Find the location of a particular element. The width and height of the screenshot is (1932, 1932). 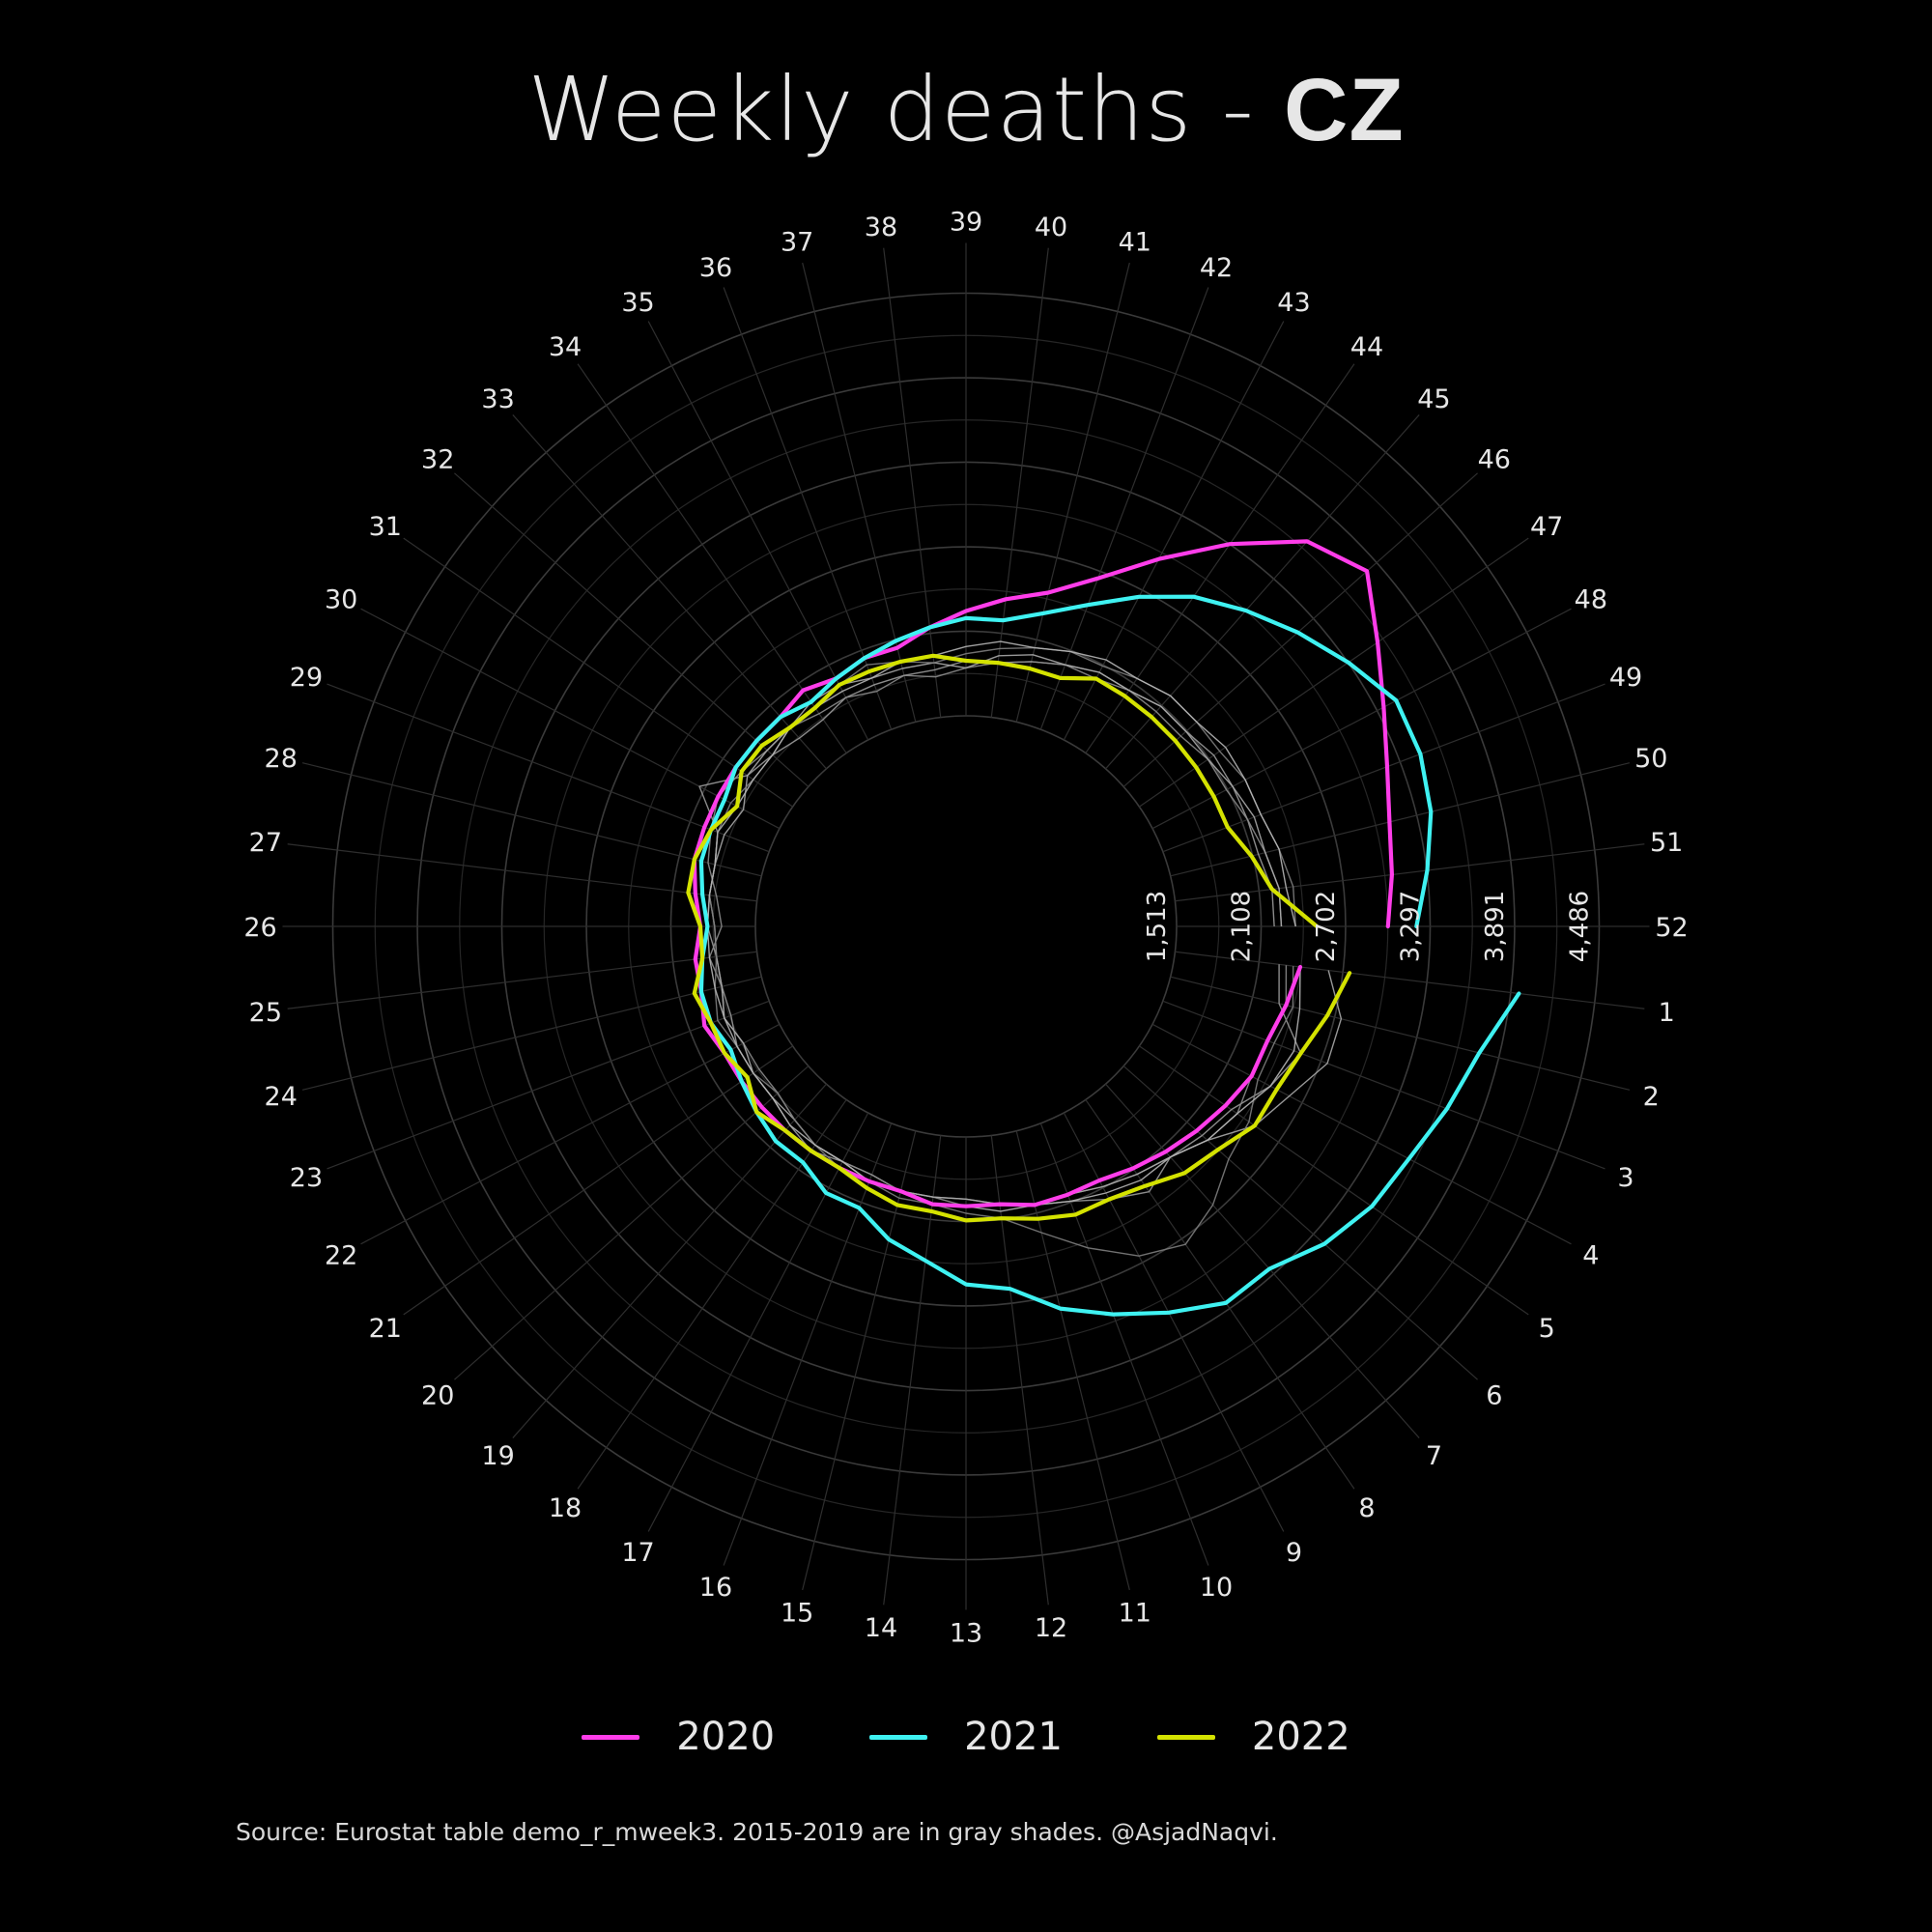

legend-swatch-2022 is located at coordinates (1185, 1737).